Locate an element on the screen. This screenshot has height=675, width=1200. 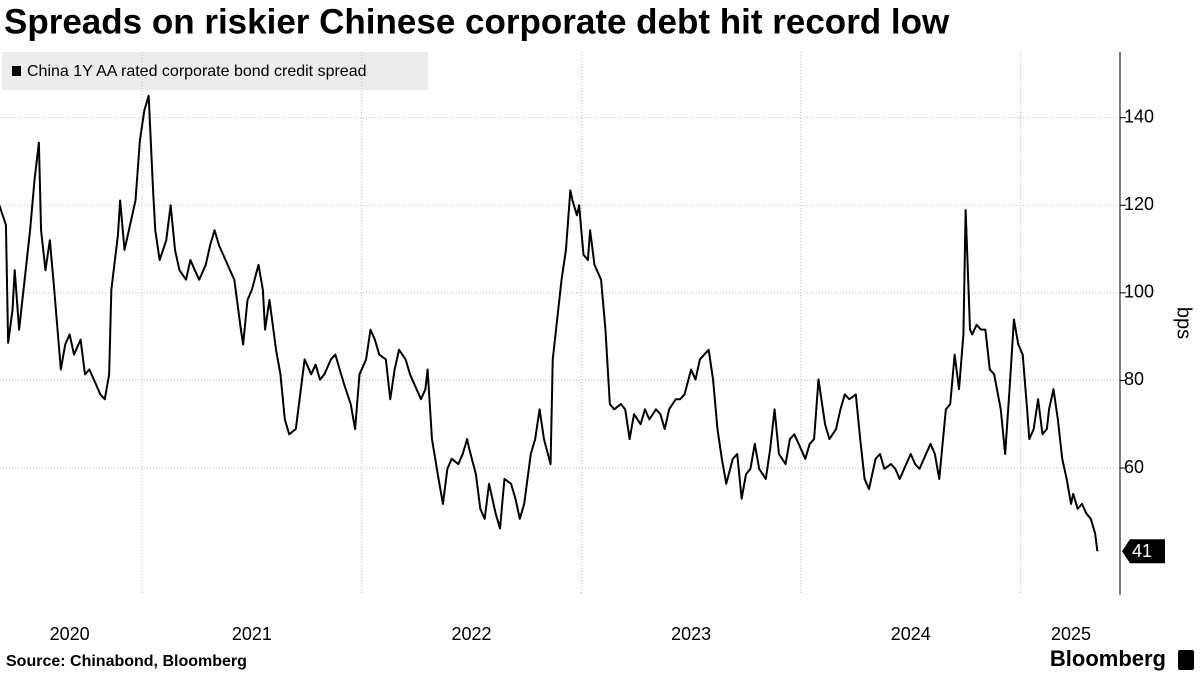
y-tick-label: 60 is located at coordinates (1134, 467).